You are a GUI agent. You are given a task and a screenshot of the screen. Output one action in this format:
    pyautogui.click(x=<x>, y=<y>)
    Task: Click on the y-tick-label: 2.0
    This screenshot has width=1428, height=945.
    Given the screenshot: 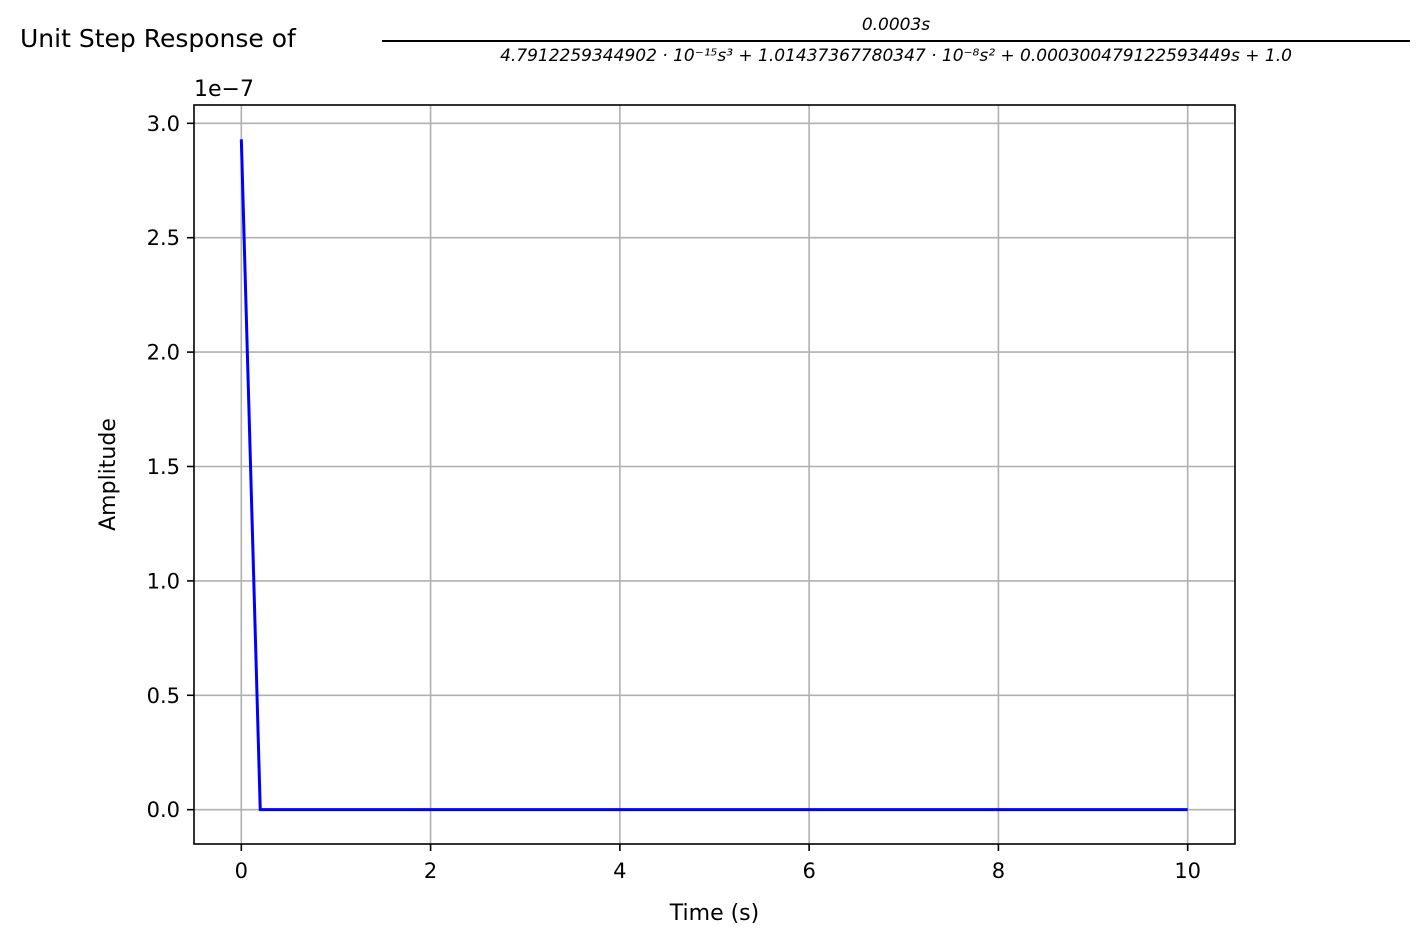 What is the action you would take?
    pyautogui.click(x=163, y=353)
    